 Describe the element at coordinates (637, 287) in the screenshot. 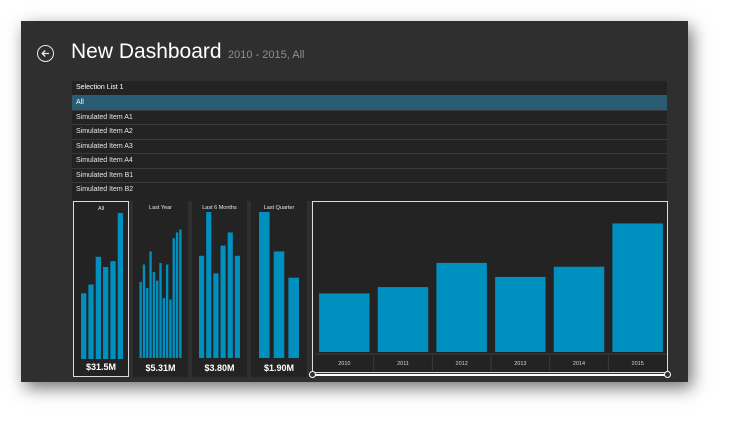

I see `bar-2015` at that location.